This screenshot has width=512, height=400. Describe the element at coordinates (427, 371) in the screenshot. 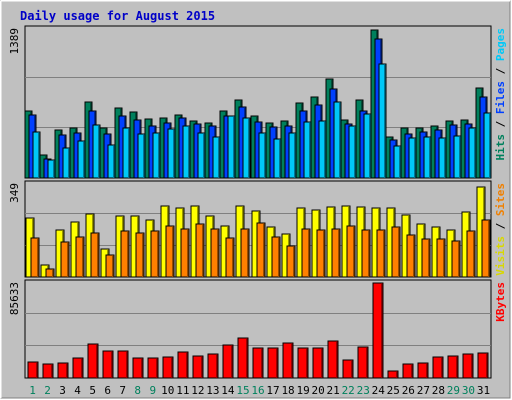

I see `bar-kbytes-day-27-shade` at that location.